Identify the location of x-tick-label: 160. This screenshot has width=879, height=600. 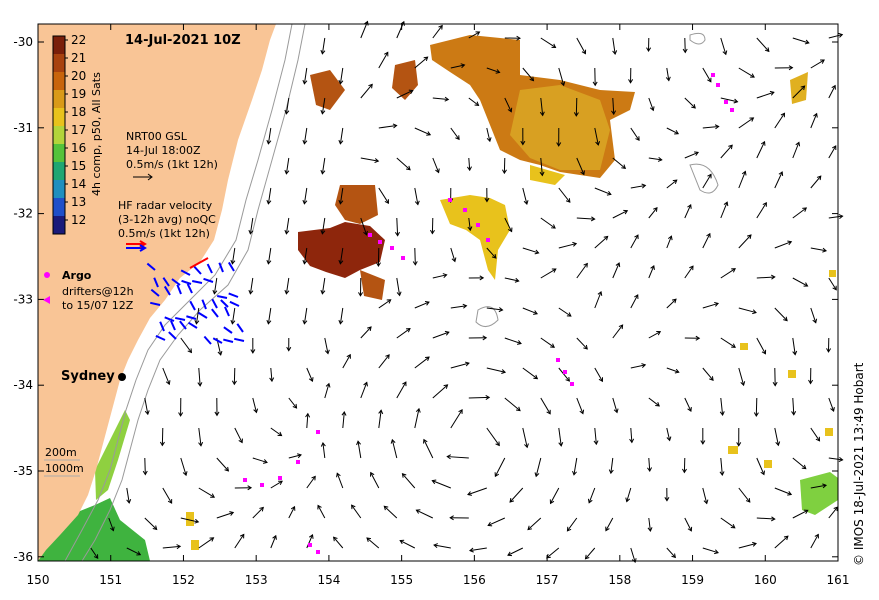
(765, 580).